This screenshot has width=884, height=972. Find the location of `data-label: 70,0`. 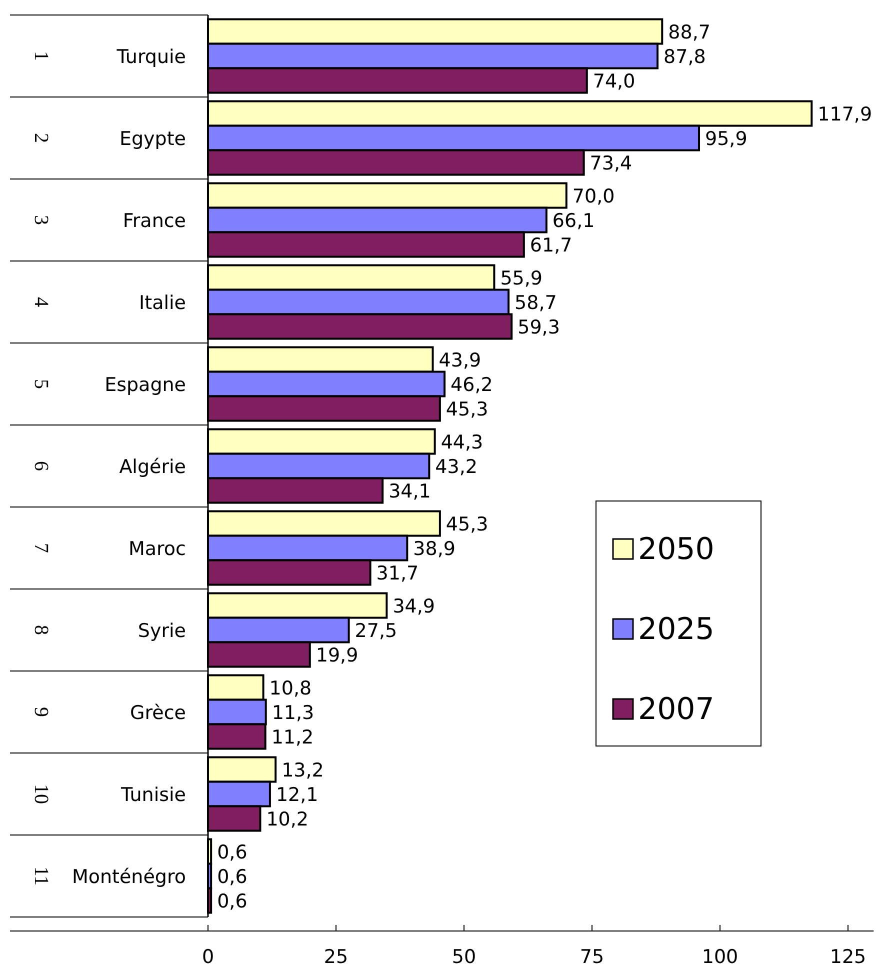

data-label: 70,0 is located at coordinates (593, 197).